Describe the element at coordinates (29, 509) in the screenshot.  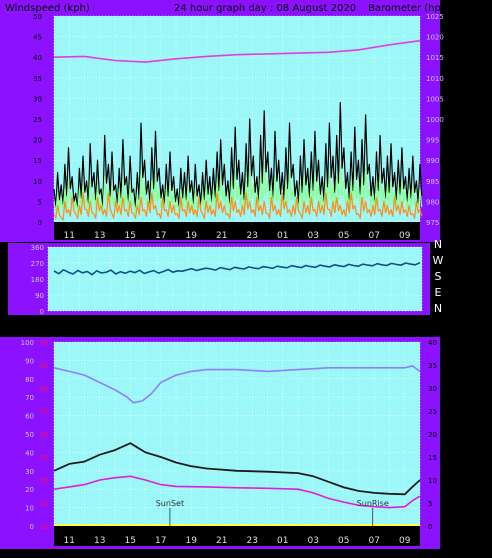
I see `humidity-tick: 10` at that location.